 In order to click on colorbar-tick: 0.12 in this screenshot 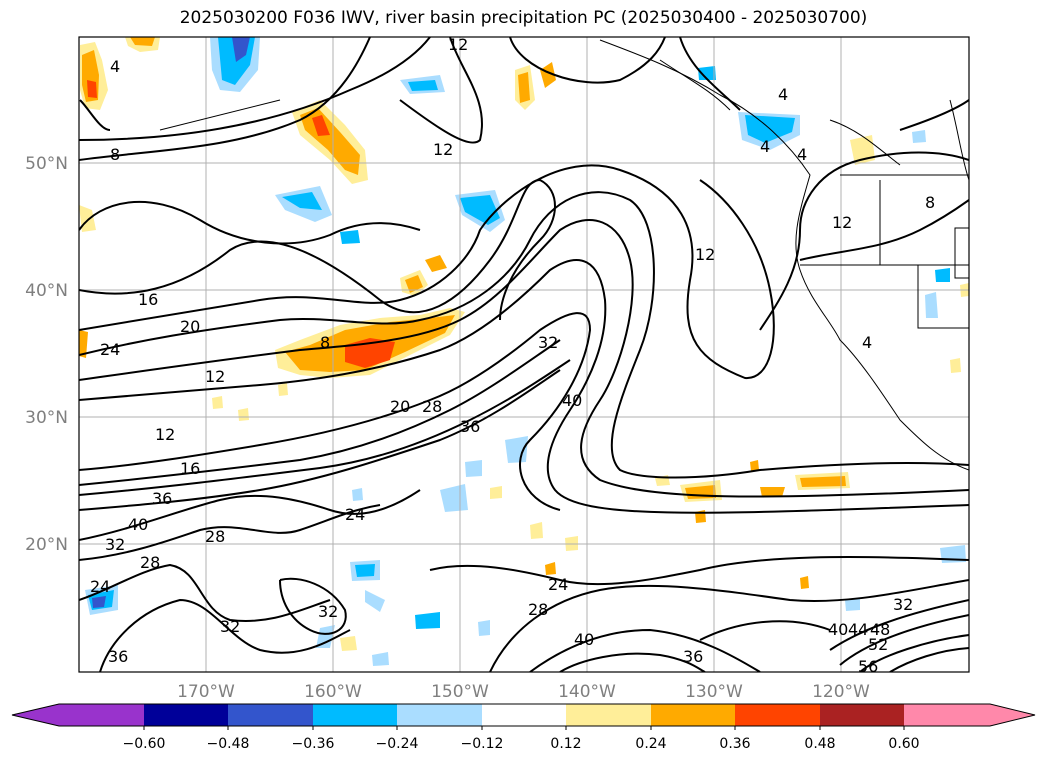, I will do `click(565, 744)`.